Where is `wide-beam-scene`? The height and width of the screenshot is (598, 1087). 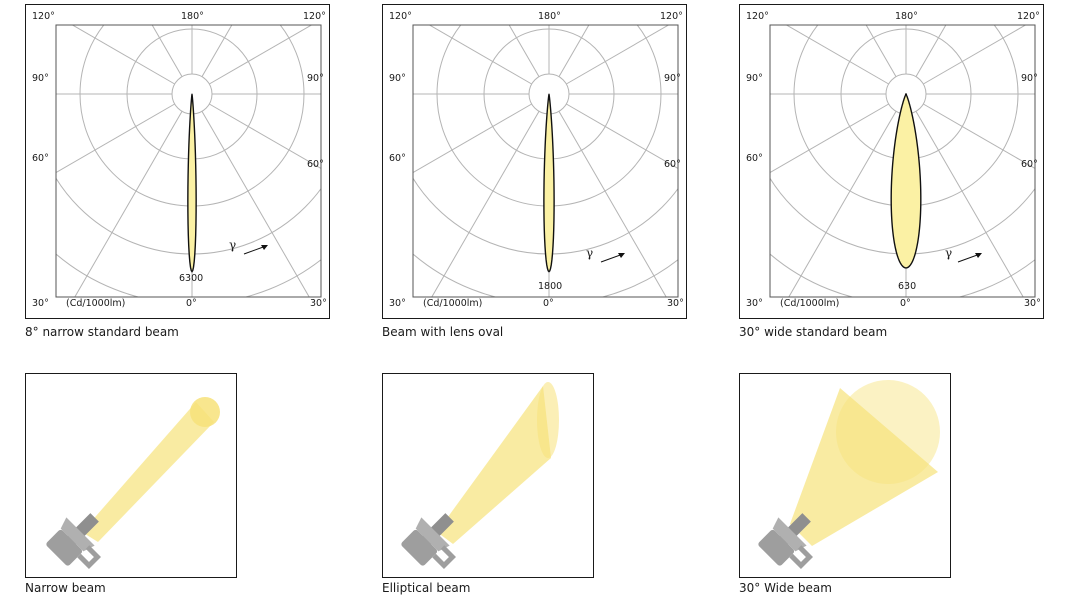
wide-beam-scene is located at coordinates (849, 474).